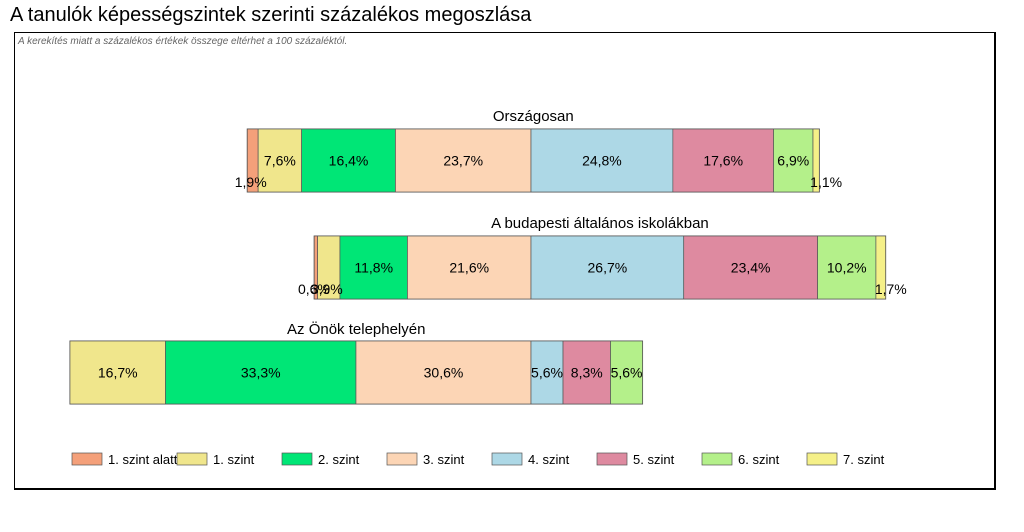  I want to click on legend-label-4: 3. szint, so click(444, 459).